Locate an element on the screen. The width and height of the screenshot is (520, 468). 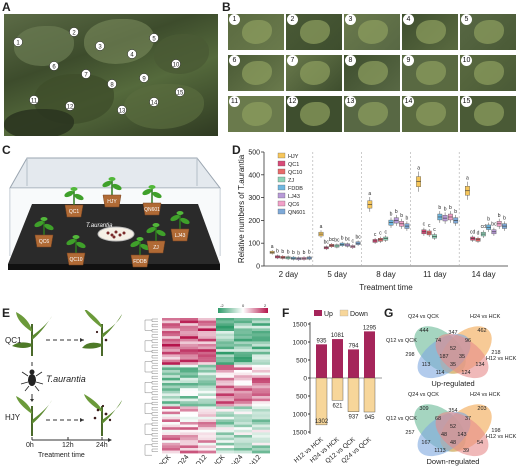
label-insect: T.aurantia is located at coordinates (66, 379).